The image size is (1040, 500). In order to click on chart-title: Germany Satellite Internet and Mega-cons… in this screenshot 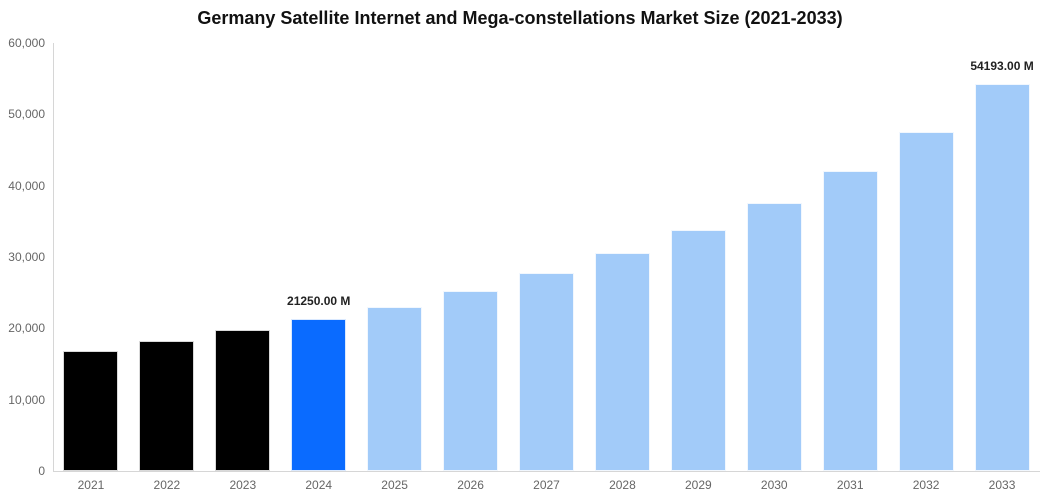, I will do `click(520, 18)`.